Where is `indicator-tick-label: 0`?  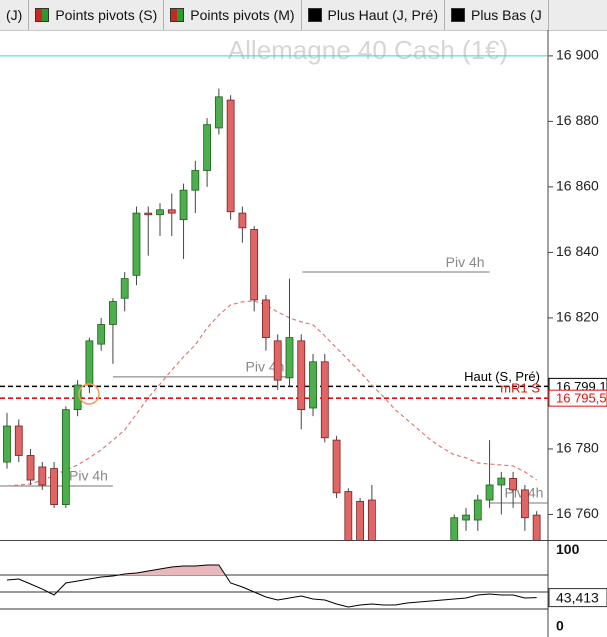 indicator-tick-label: 0 is located at coordinates (560, 626).